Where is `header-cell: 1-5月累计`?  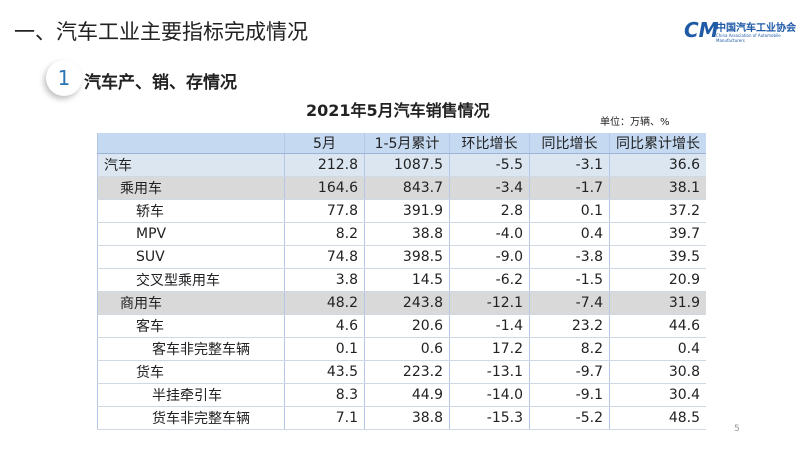 header-cell: 1-5月累计 is located at coordinates (407, 143).